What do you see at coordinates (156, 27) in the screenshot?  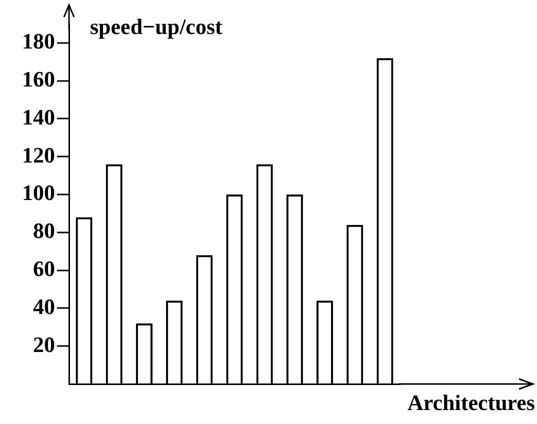 I see `y-axis-title: speed−up/cost` at bounding box center [156, 27].